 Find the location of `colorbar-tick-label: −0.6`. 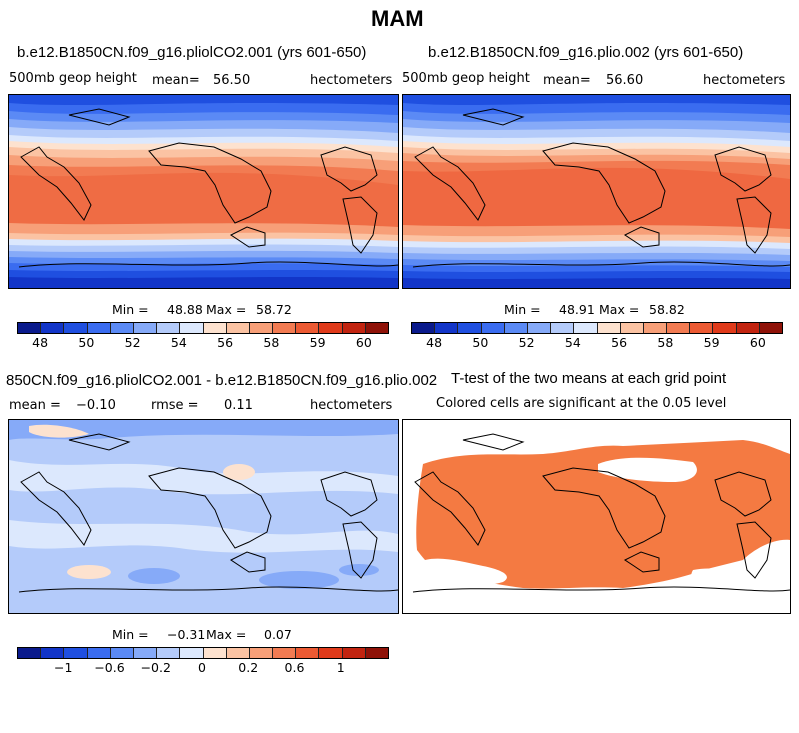

colorbar-tick-label: −0.6 is located at coordinates (109, 667).